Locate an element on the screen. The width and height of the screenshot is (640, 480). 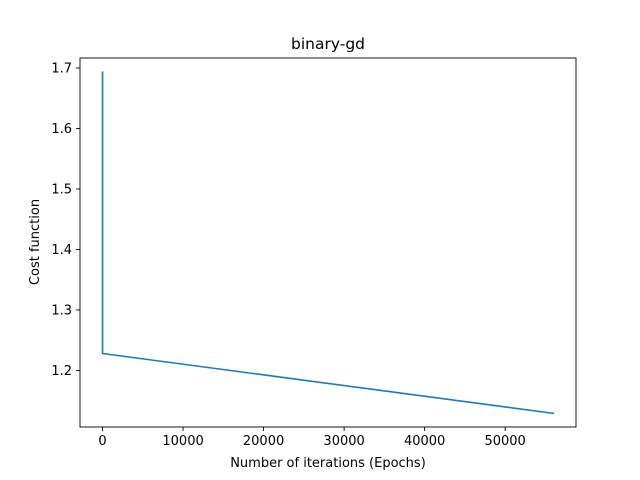
y-axis-label: Cost function is located at coordinates (35, 242).